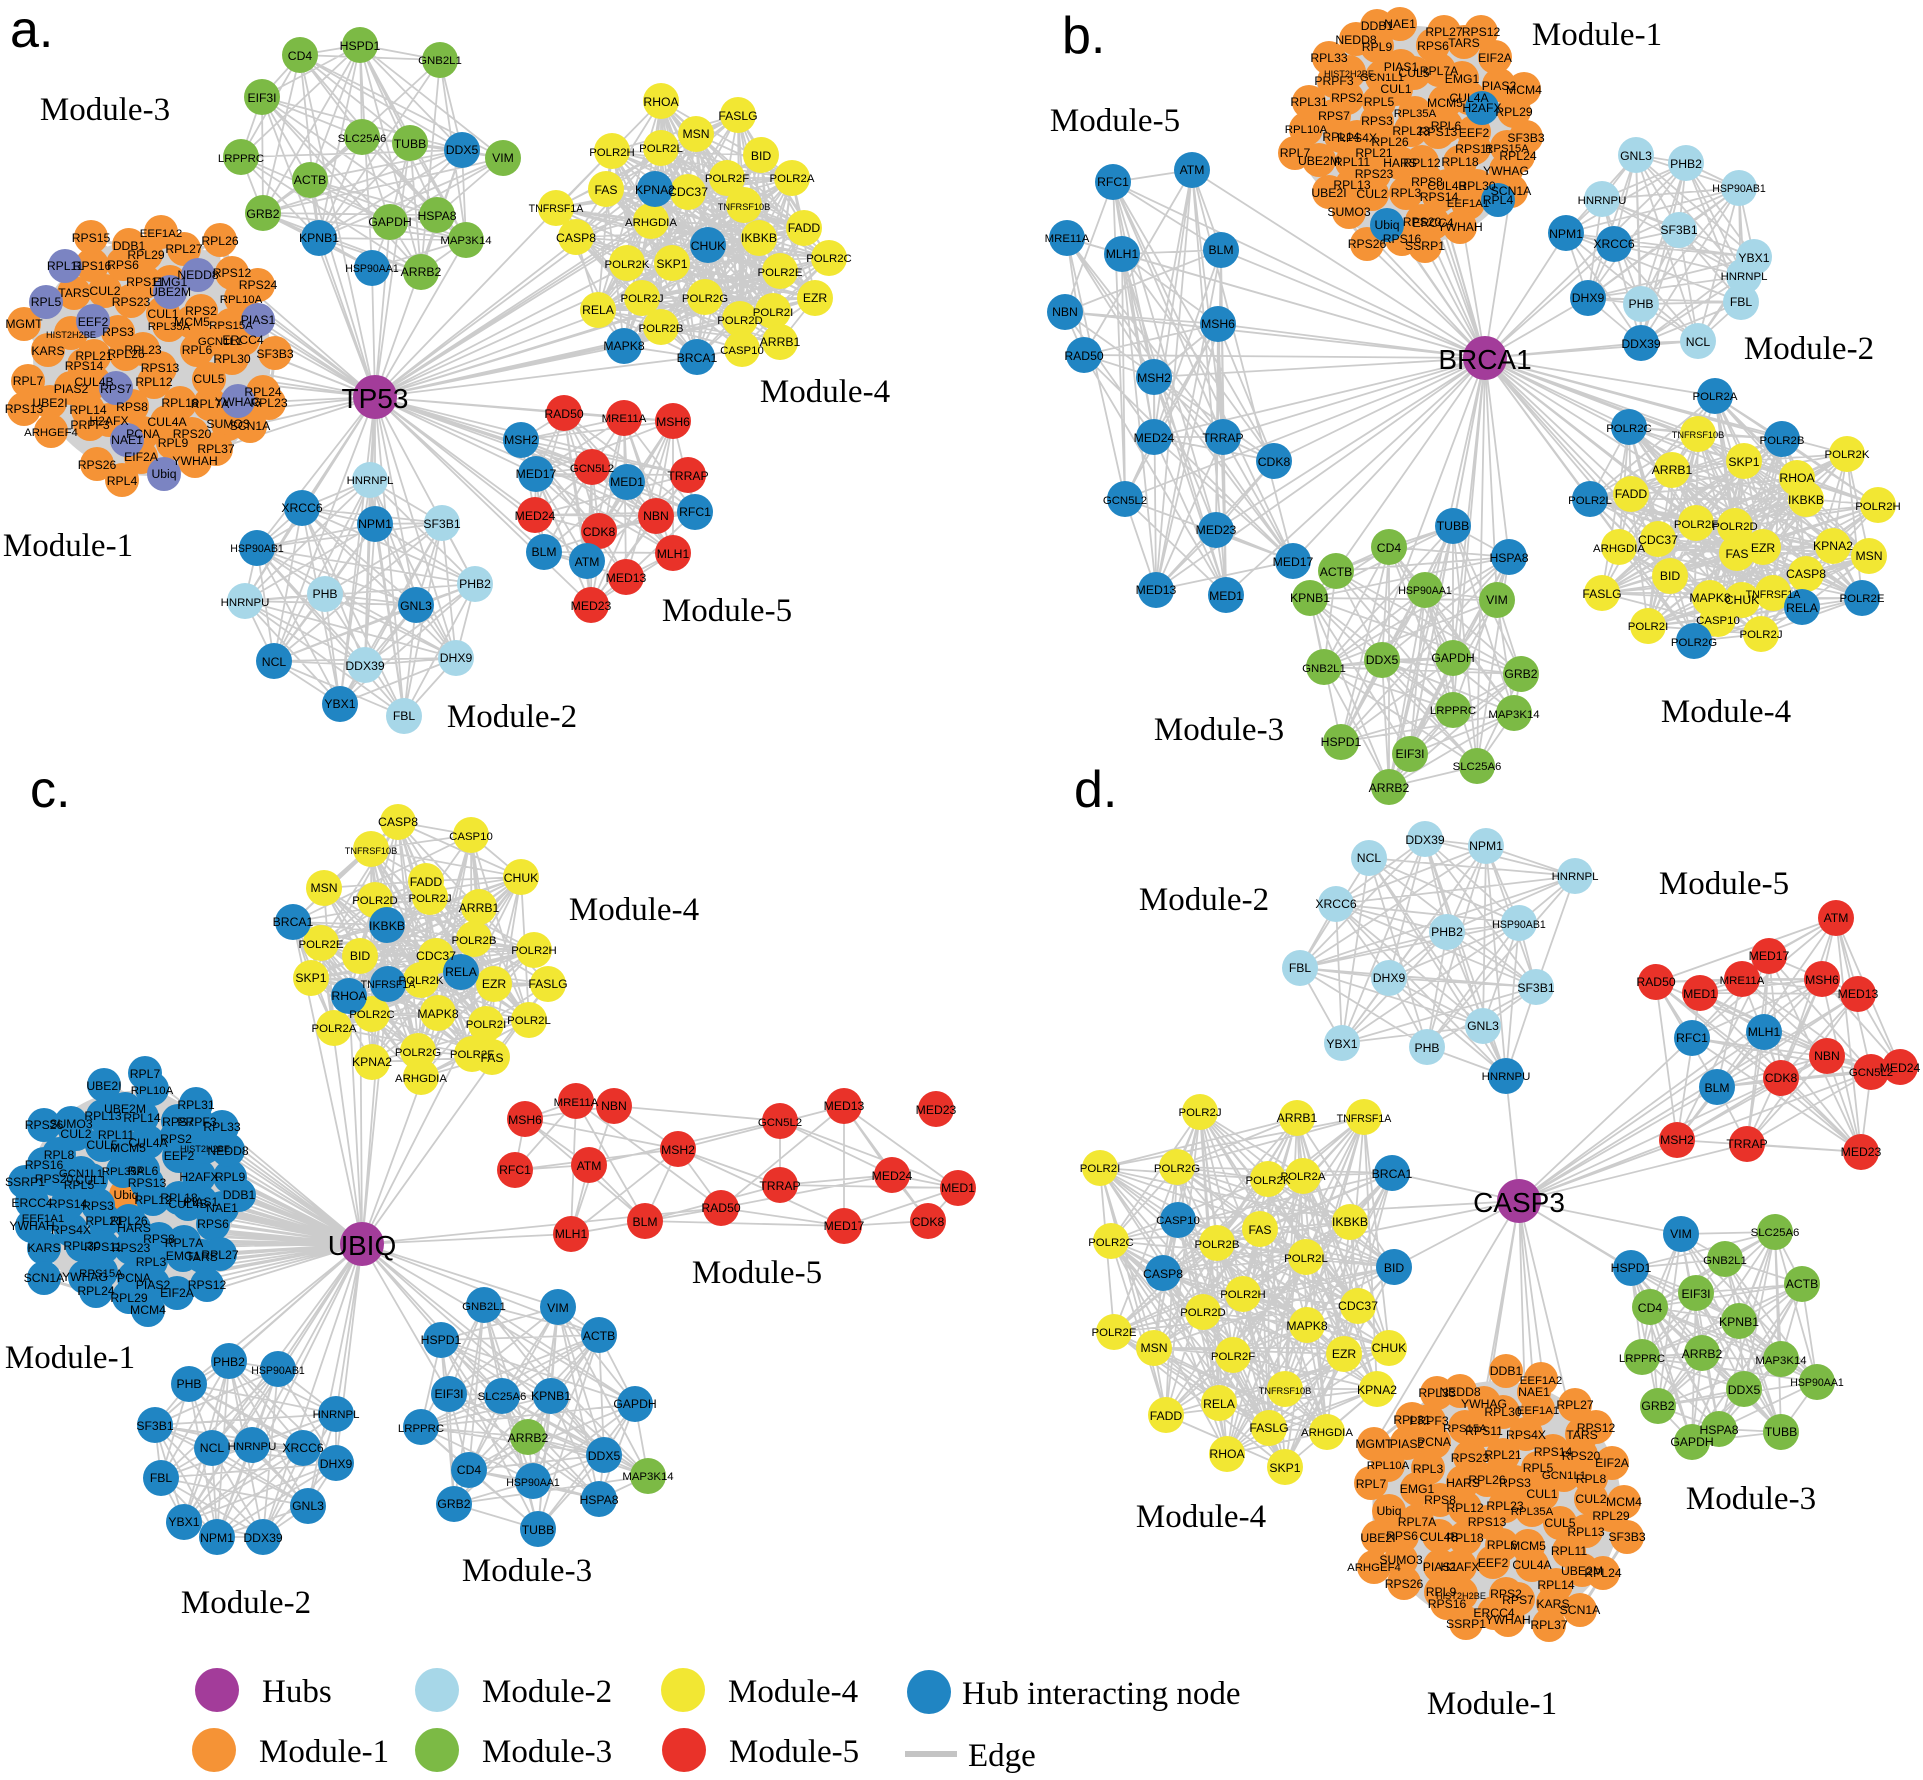 The width and height of the screenshot is (1923, 1780). What do you see at coordinates (1526, 1435) in the screenshot?
I see `svg-text: RPS4X` at bounding box center [1526, 1435].